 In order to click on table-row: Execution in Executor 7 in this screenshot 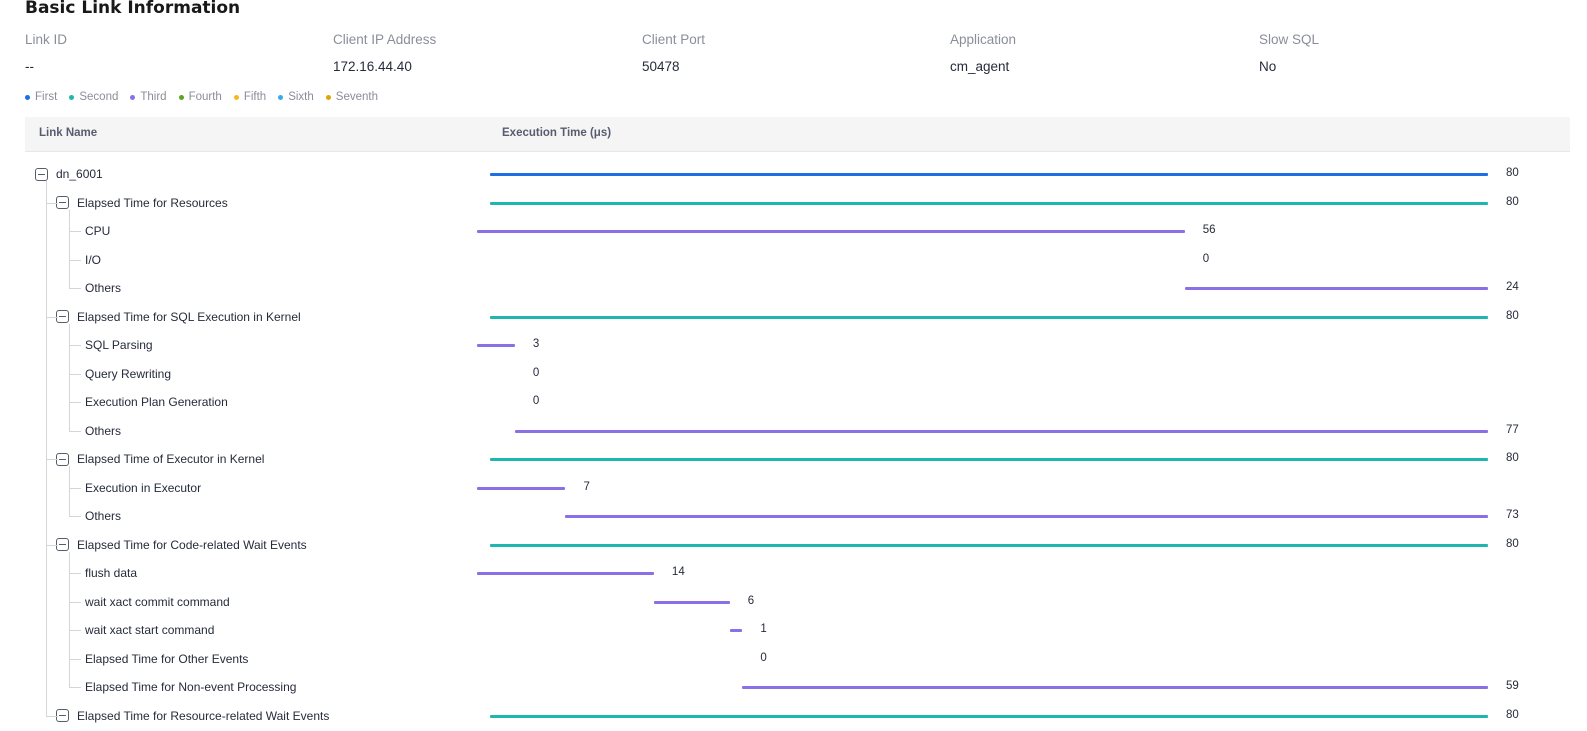, I will do `click(797, 488)`.